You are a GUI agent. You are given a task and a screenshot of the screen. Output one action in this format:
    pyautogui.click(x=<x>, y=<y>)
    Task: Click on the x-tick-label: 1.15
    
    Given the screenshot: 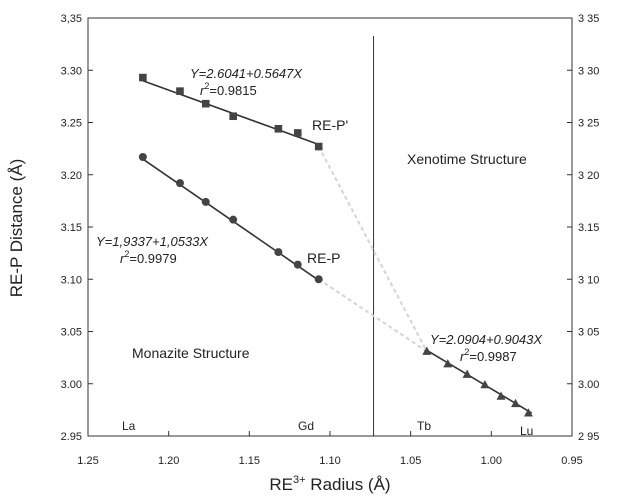 What is the action you would take?
    pyautogui.click(x=249, y=461)
    